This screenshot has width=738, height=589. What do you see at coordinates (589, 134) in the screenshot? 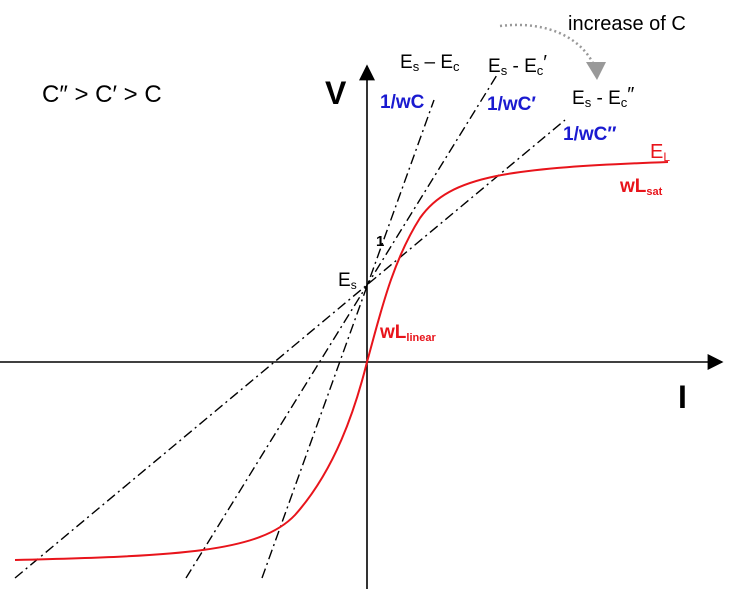
I see `slope-label: 1/wC″` at bounding box center [589, 134].